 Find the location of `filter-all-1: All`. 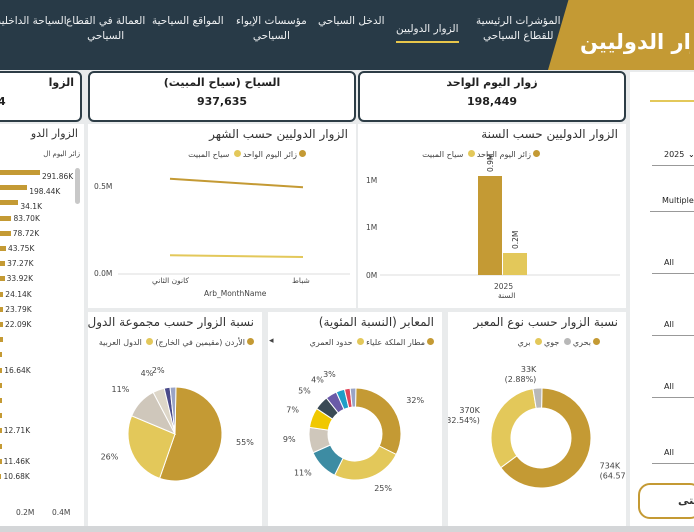

filter-all-1: All is located at coordinates (673, 264).